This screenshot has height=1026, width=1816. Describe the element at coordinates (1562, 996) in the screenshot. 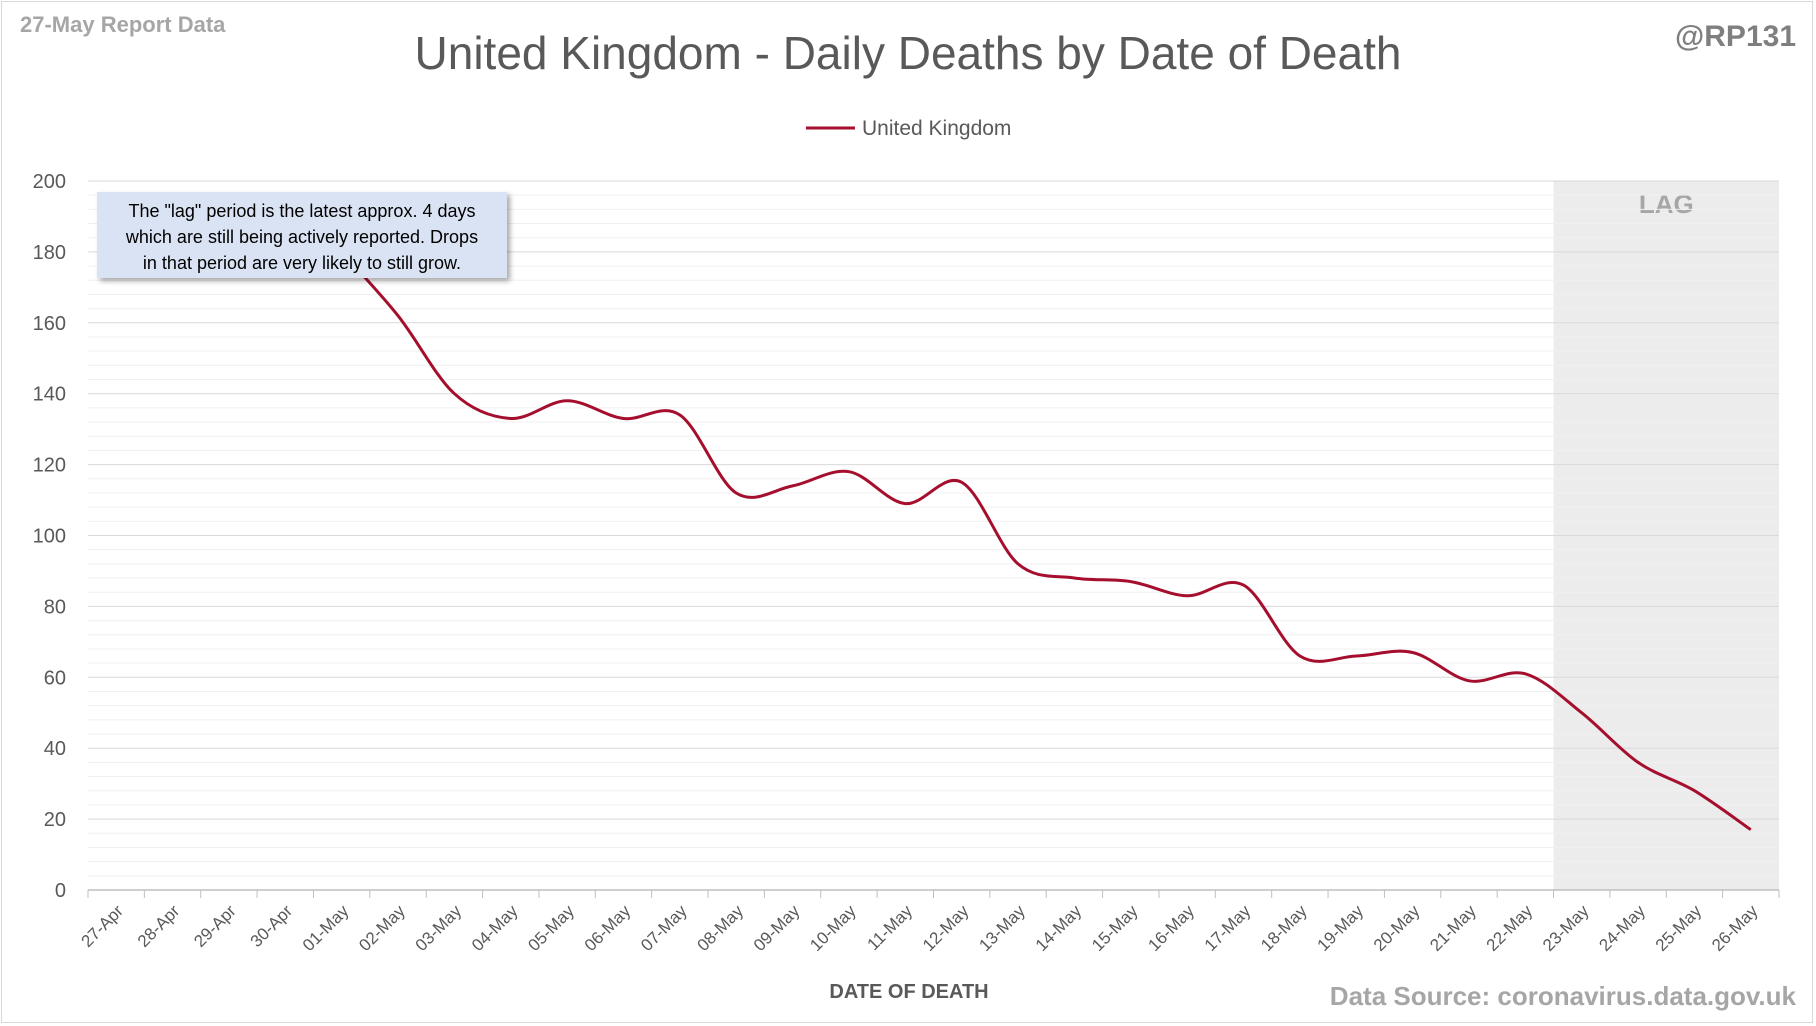

I see `data-source-label: Data Source: coronavirus.data.gov.uk` at that location.